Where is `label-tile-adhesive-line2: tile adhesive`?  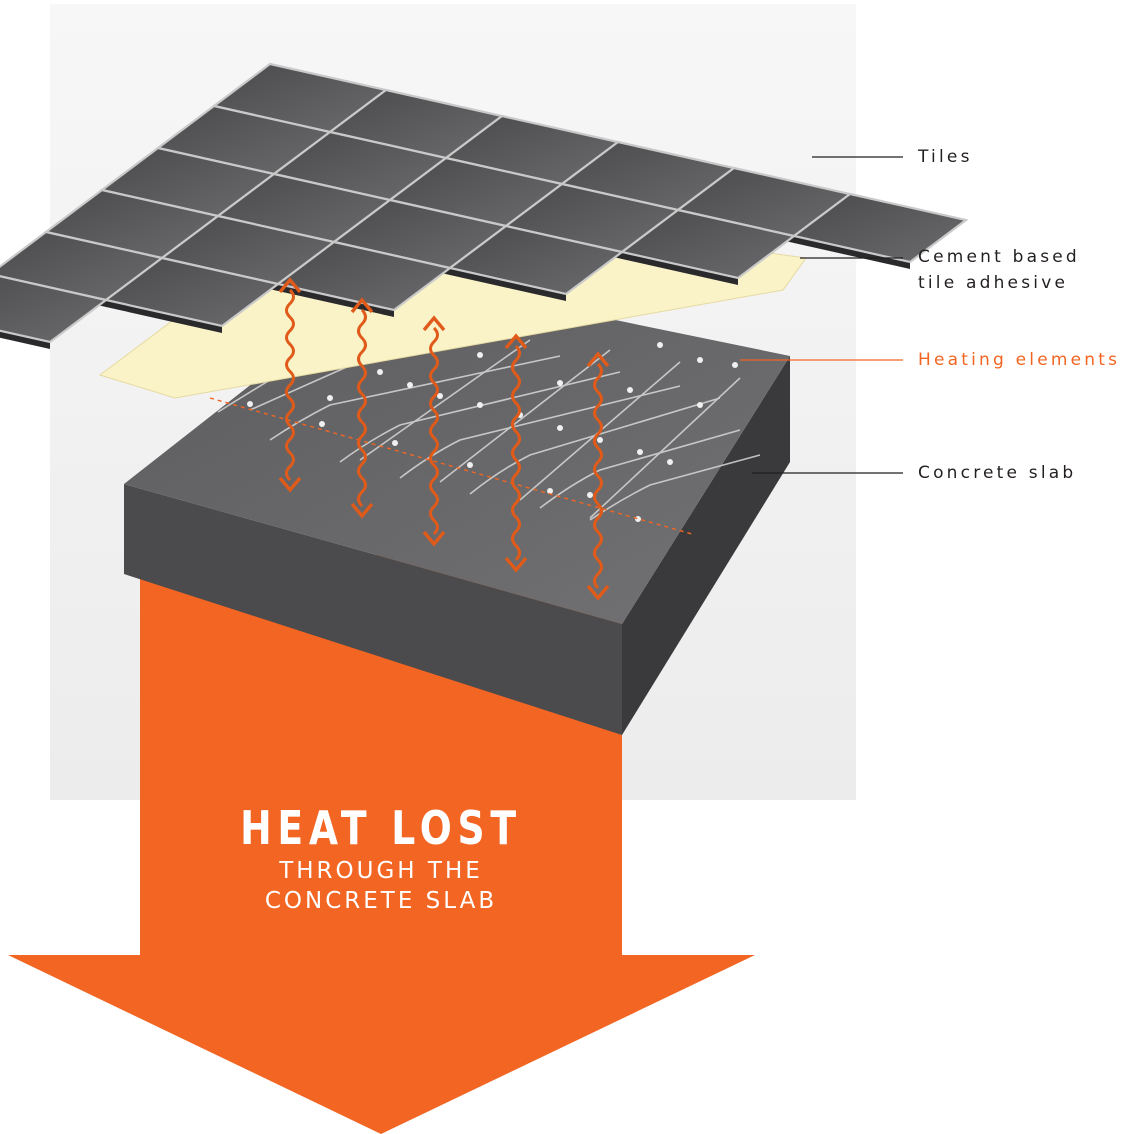
label-tile-adhesive-line2: tile adhesive is located at coordinates (993, 283).